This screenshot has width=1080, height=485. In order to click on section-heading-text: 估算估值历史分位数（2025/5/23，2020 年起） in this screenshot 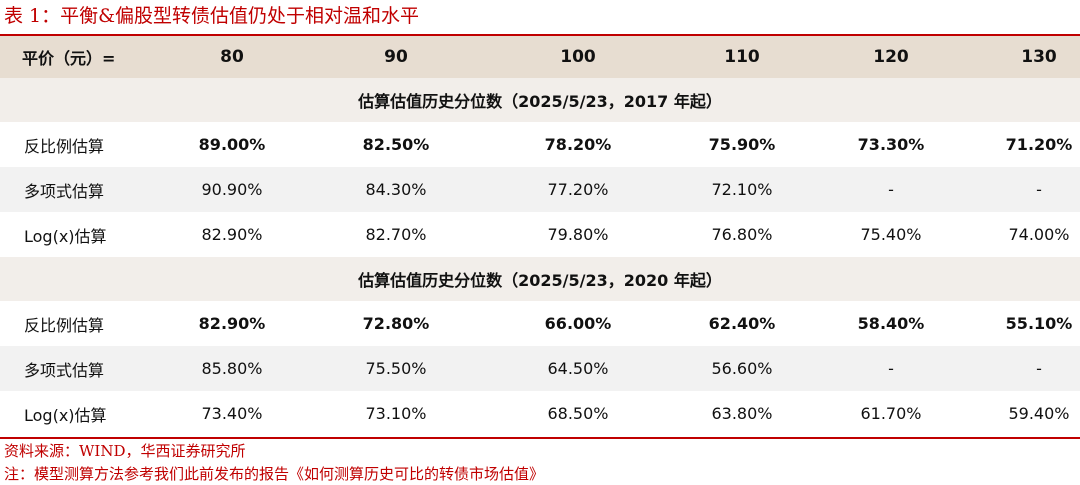, I will do `click(540, 280)`.